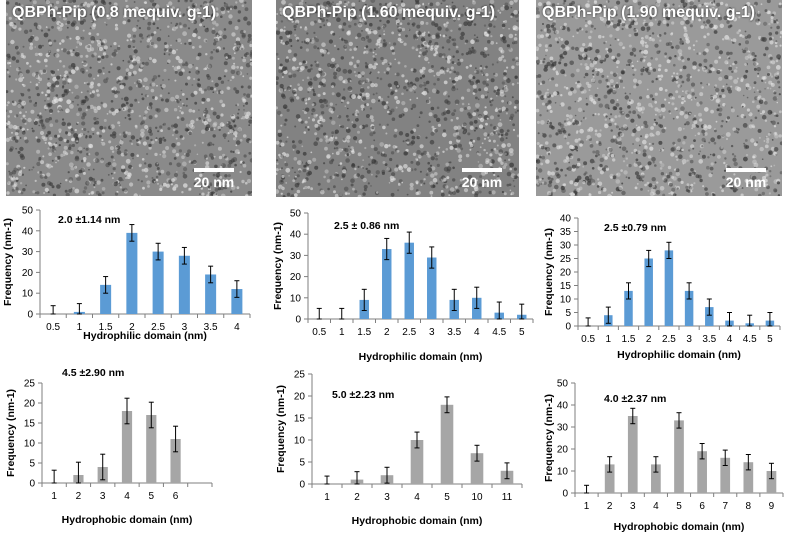  Describe the element at coordinates (300, 441) in the screenshot. I see `y-tick-label: 10` at that location.